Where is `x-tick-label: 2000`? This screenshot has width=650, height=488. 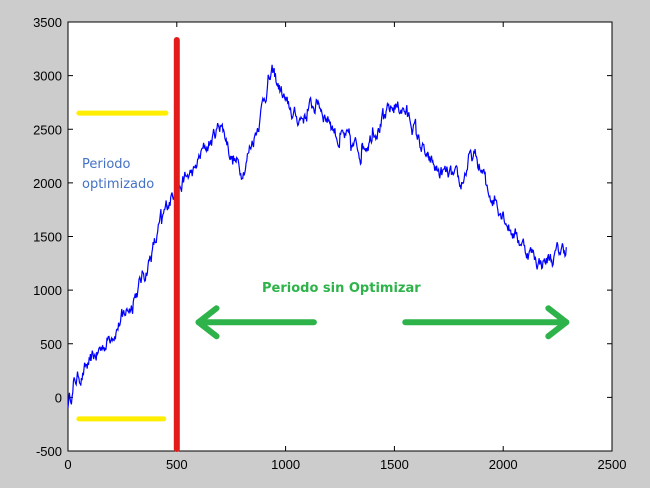 x-tick-label: 2000 is located at coordinates (503, 464).